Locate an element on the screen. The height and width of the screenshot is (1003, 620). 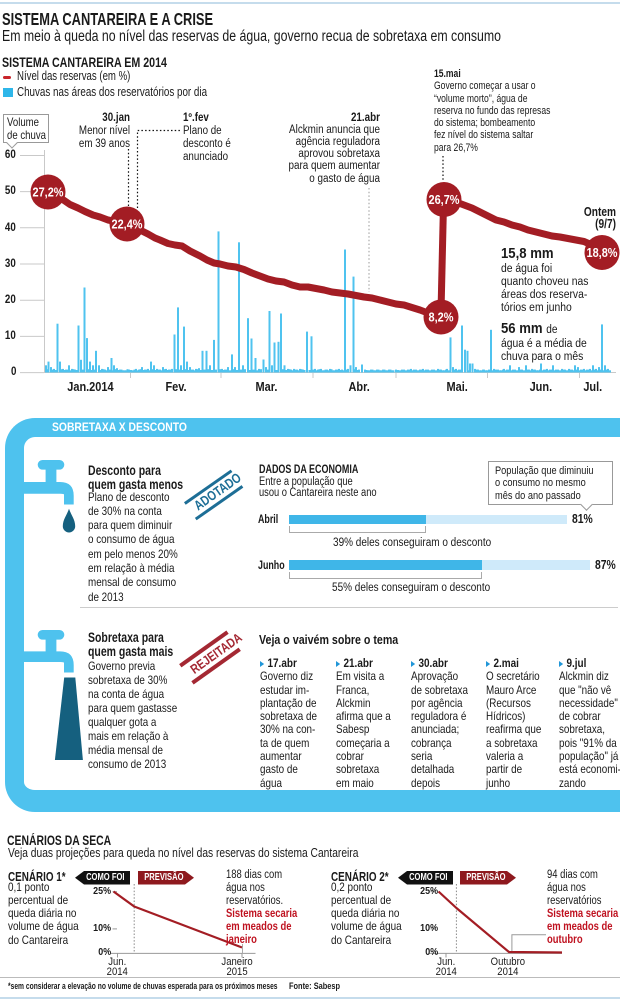
svg-text: 22,4% is located at coordinates (127, 224).